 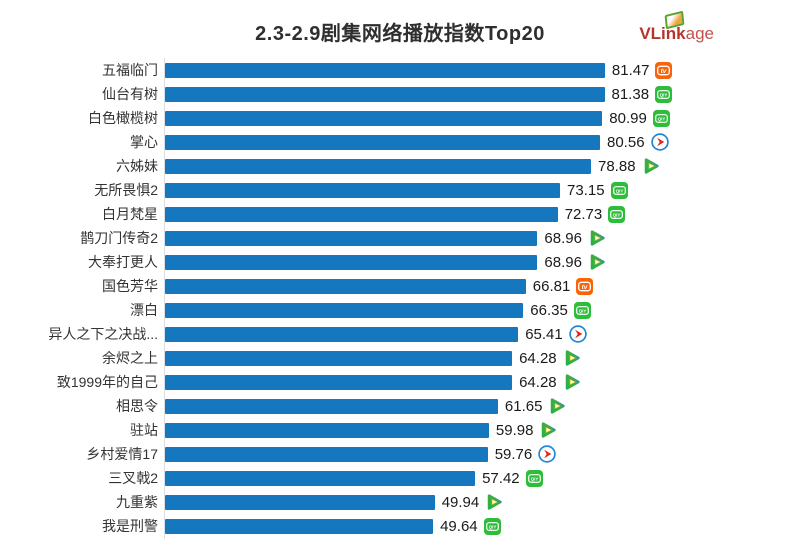 What do you see at coordinates (123, 262) in the screenshot?
I see `bar-label: 大奉打更人` at bounding box center [123, 262].